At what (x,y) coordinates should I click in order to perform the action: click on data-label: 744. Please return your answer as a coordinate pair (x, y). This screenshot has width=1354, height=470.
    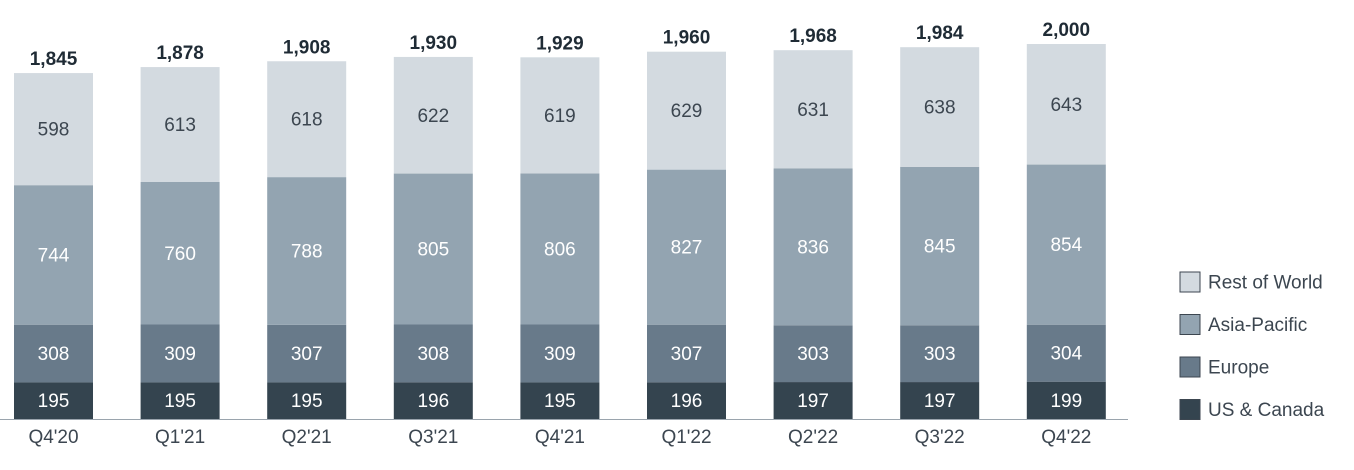
    Looking at the image, I should click on (54, 255).